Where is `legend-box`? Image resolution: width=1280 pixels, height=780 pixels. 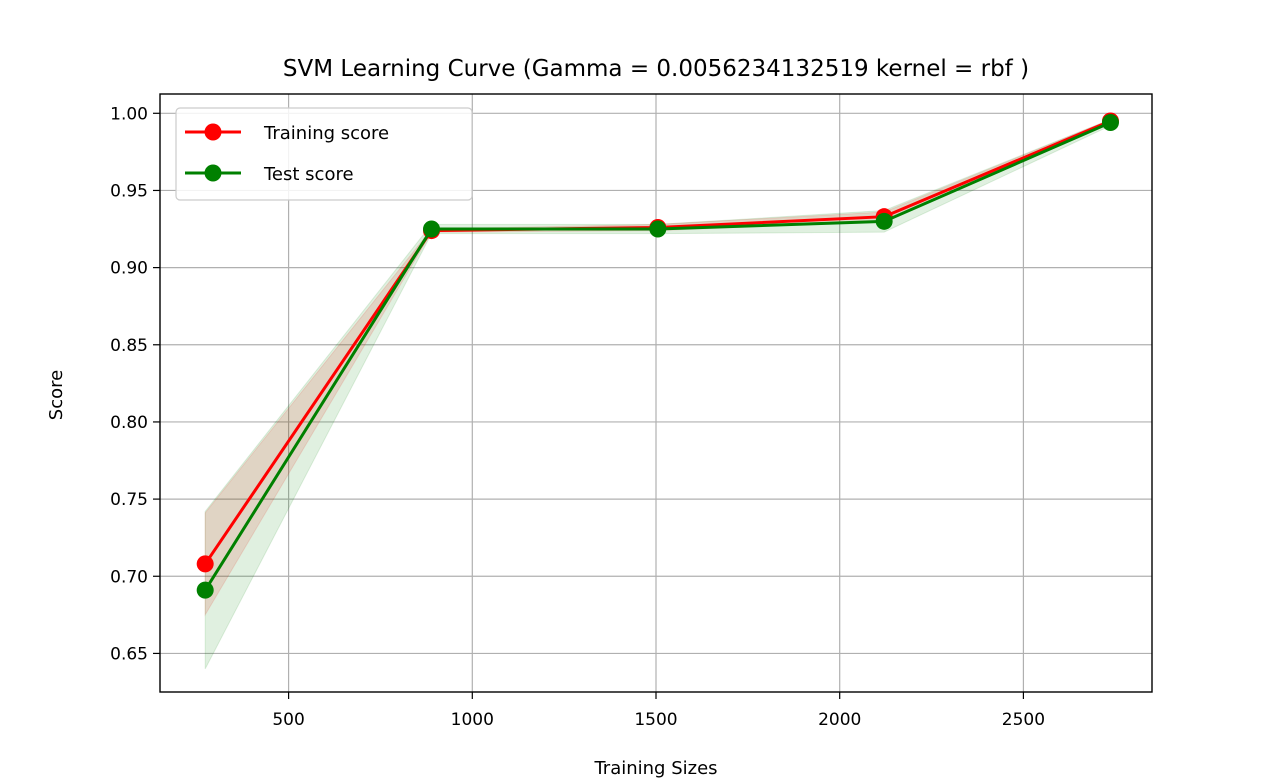 legend-box is located at coordinates (324, 154).